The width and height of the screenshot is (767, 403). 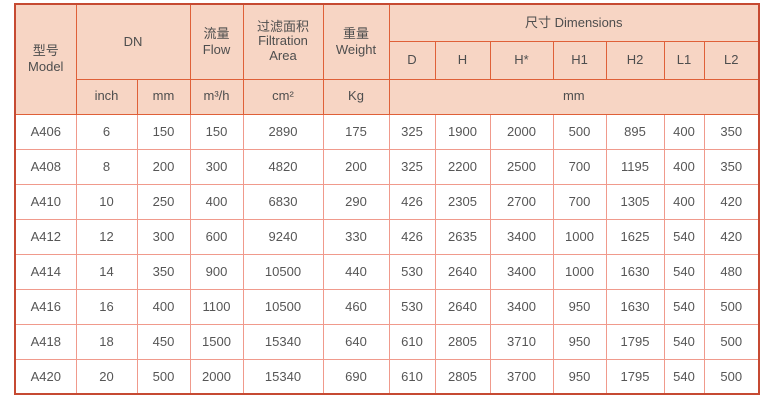 What do you see at coordinates (635, 306) in the screenshot?
I see `dim-h2-cell: 1630` at bounding box center [635, 306].